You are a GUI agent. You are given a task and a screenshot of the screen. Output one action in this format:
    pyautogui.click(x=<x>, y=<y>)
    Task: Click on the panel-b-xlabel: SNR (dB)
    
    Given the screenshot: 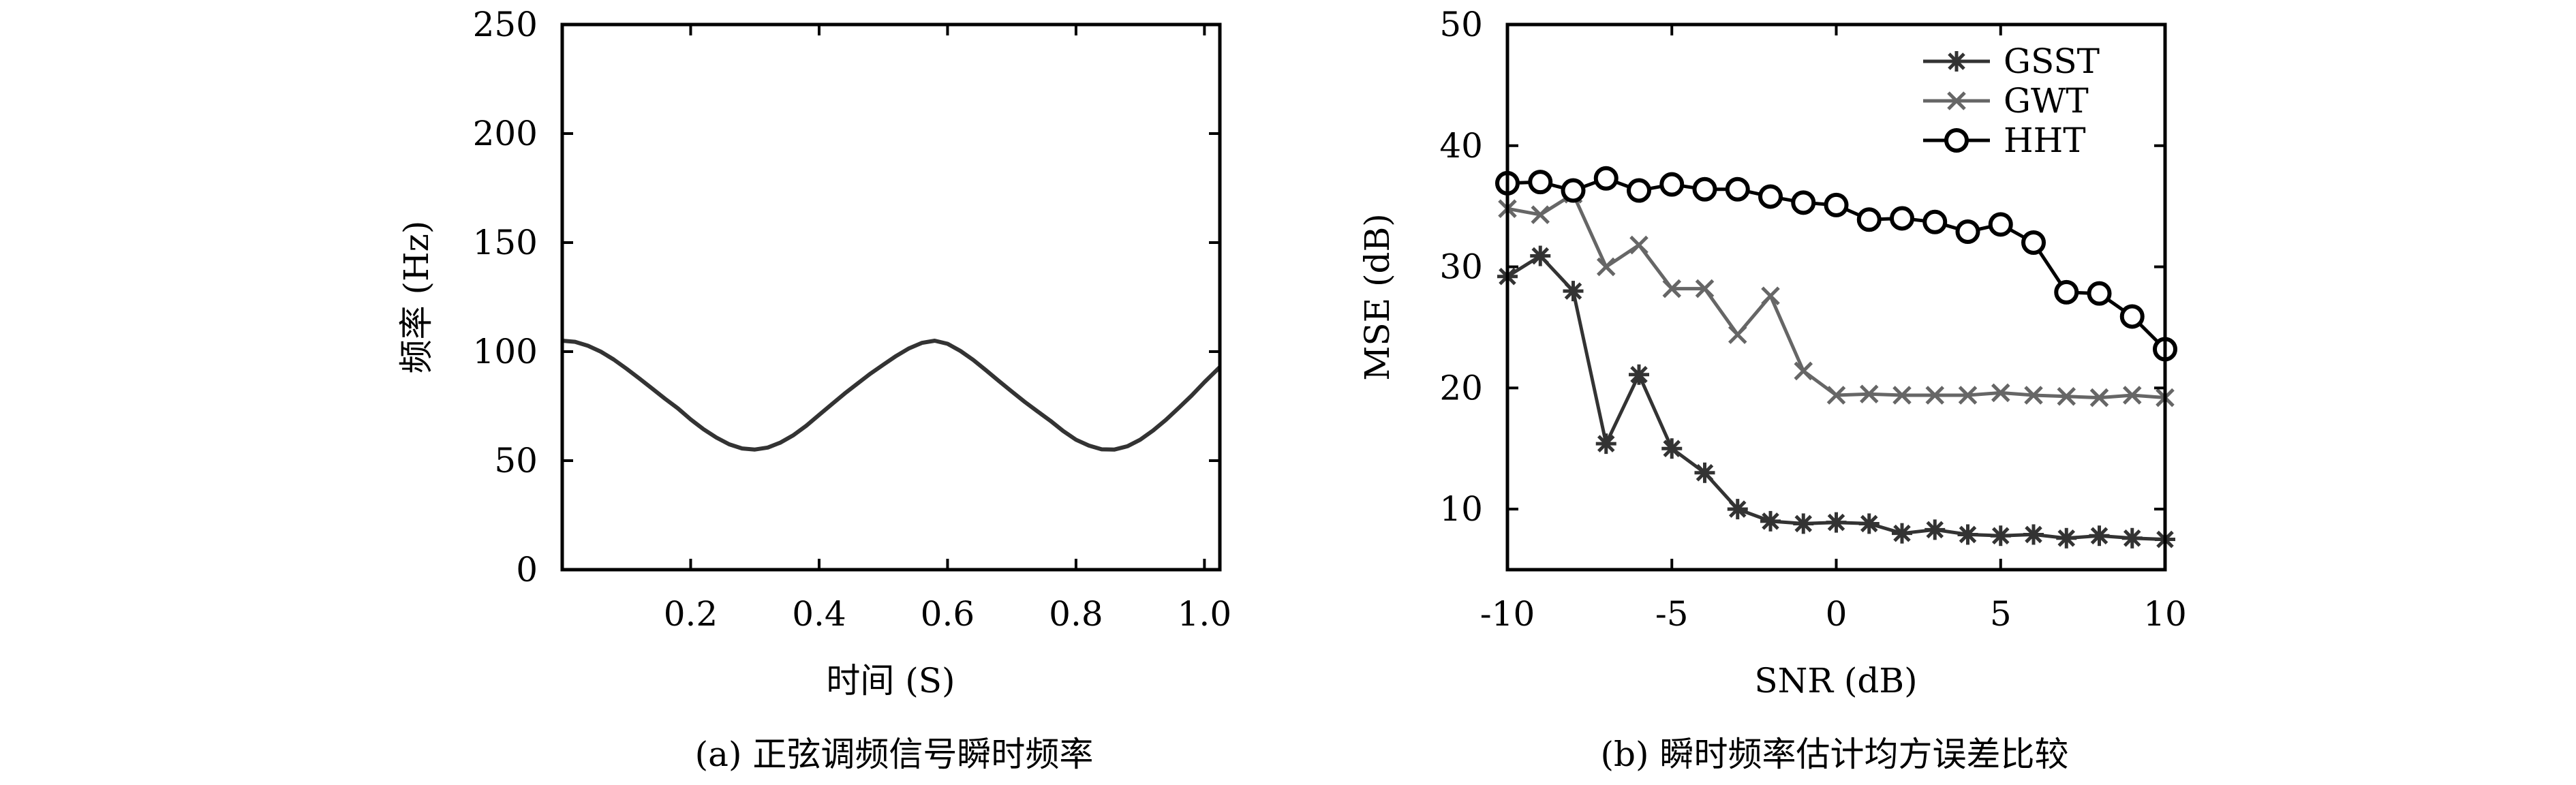 What is the action you would take?
    pyautogui.click(x=1835, y=681)
    